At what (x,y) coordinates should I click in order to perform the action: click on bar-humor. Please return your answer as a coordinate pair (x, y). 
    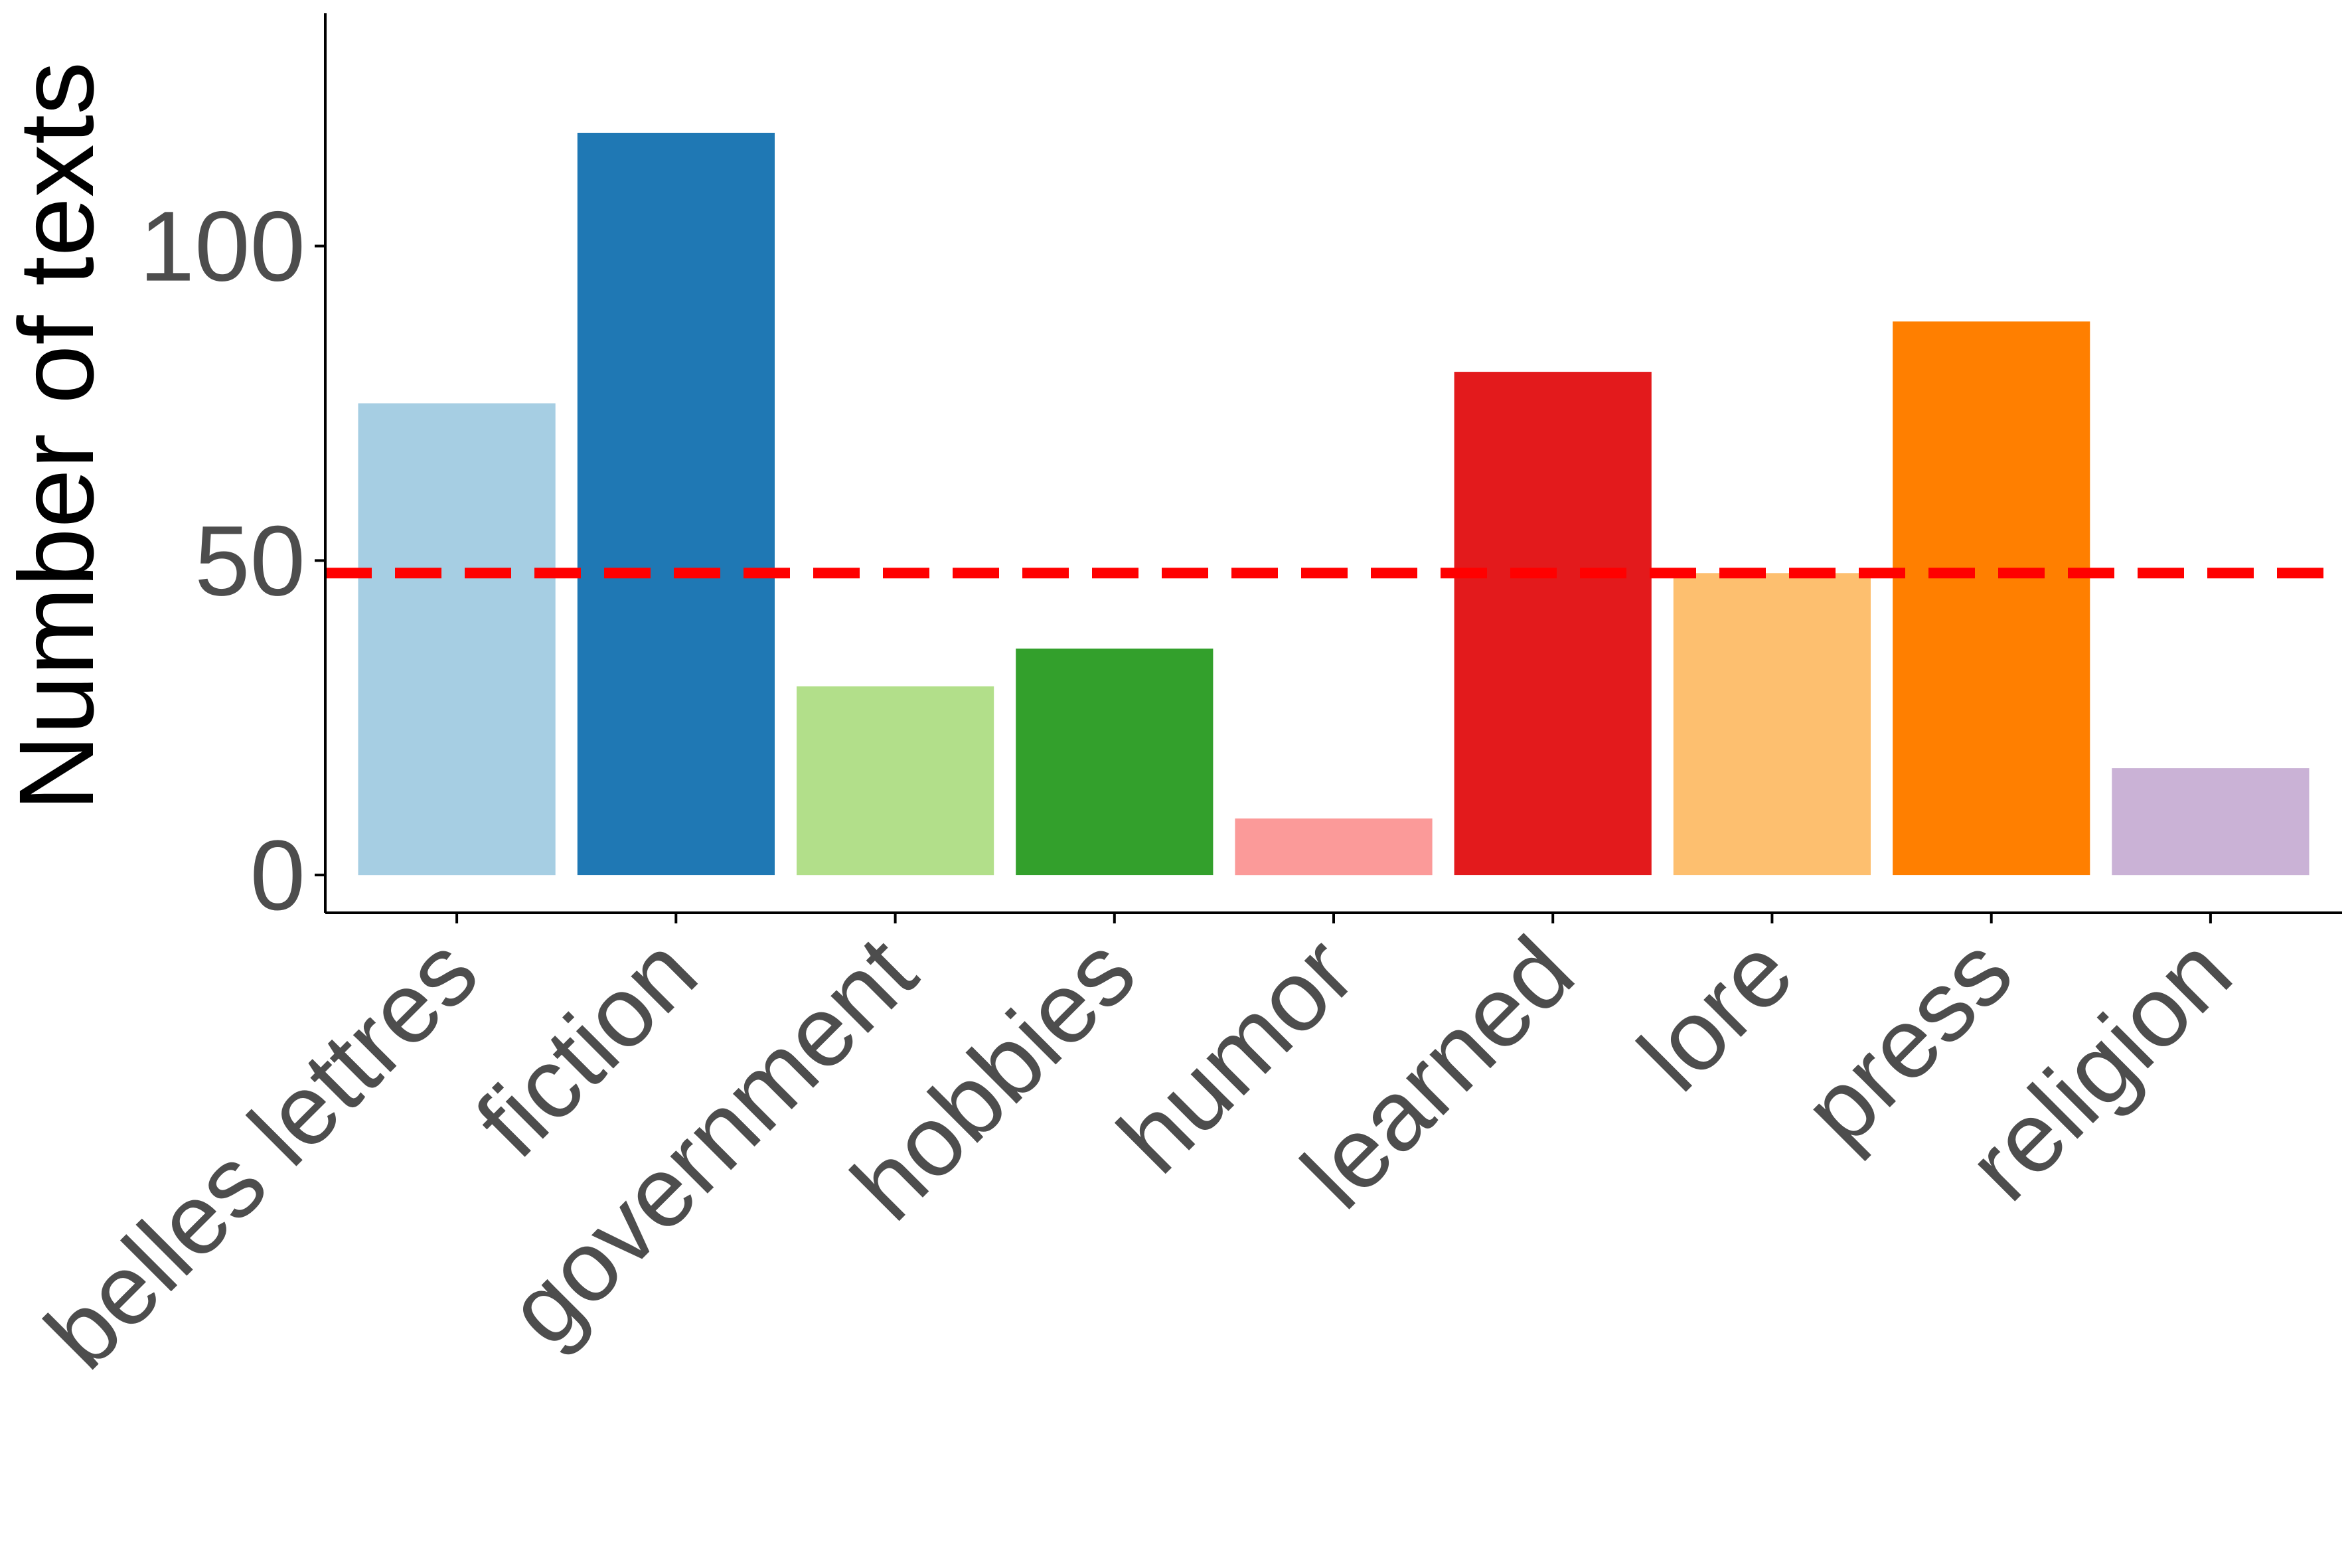
    Looking at the image, I should click on (1334, 847).